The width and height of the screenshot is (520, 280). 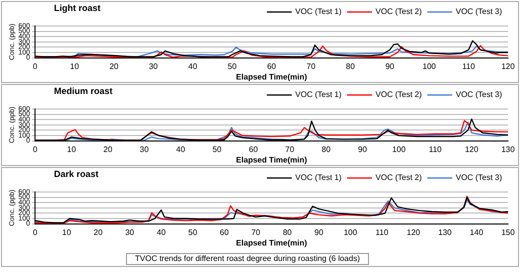 I want to click on x-tick-label: 140, so click(x=477, y=232).